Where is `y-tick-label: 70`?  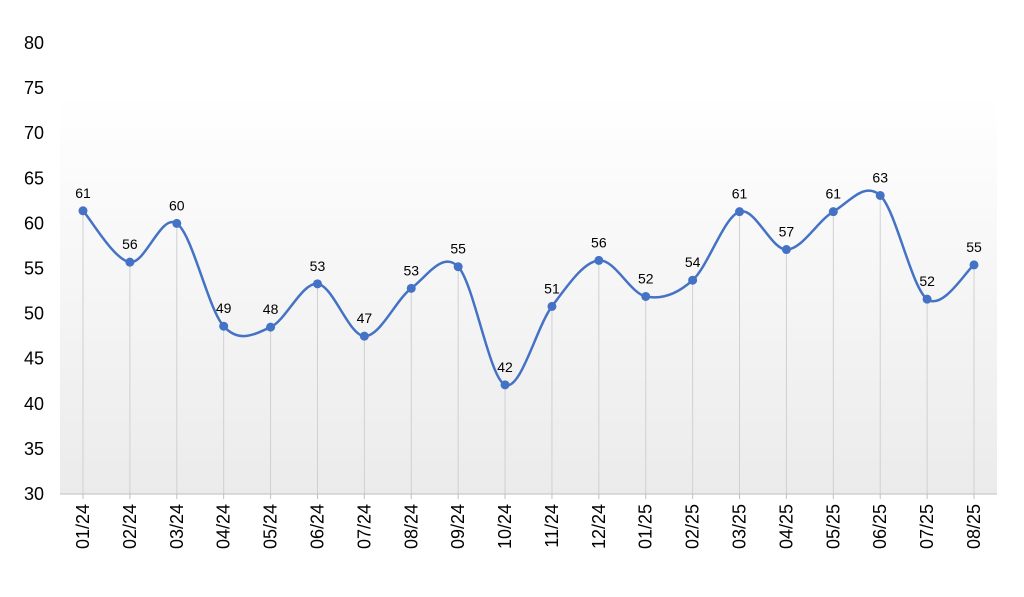
y-tick-label: 70 is located at coordinates (34, 133).